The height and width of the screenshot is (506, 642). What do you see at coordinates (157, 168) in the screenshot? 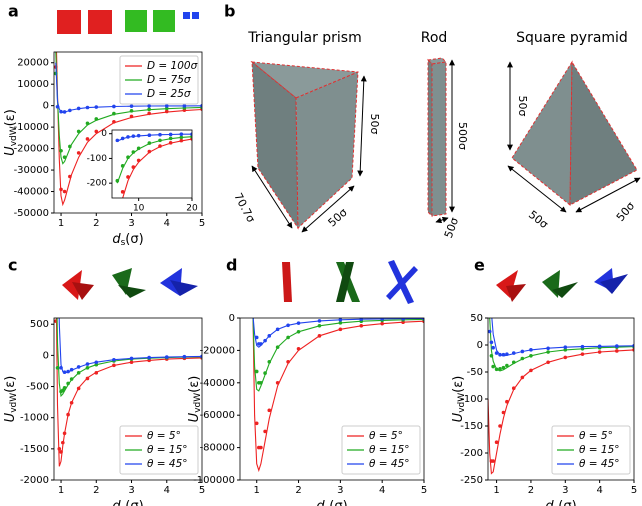
I see `curve` at bounding box center [157, 168].